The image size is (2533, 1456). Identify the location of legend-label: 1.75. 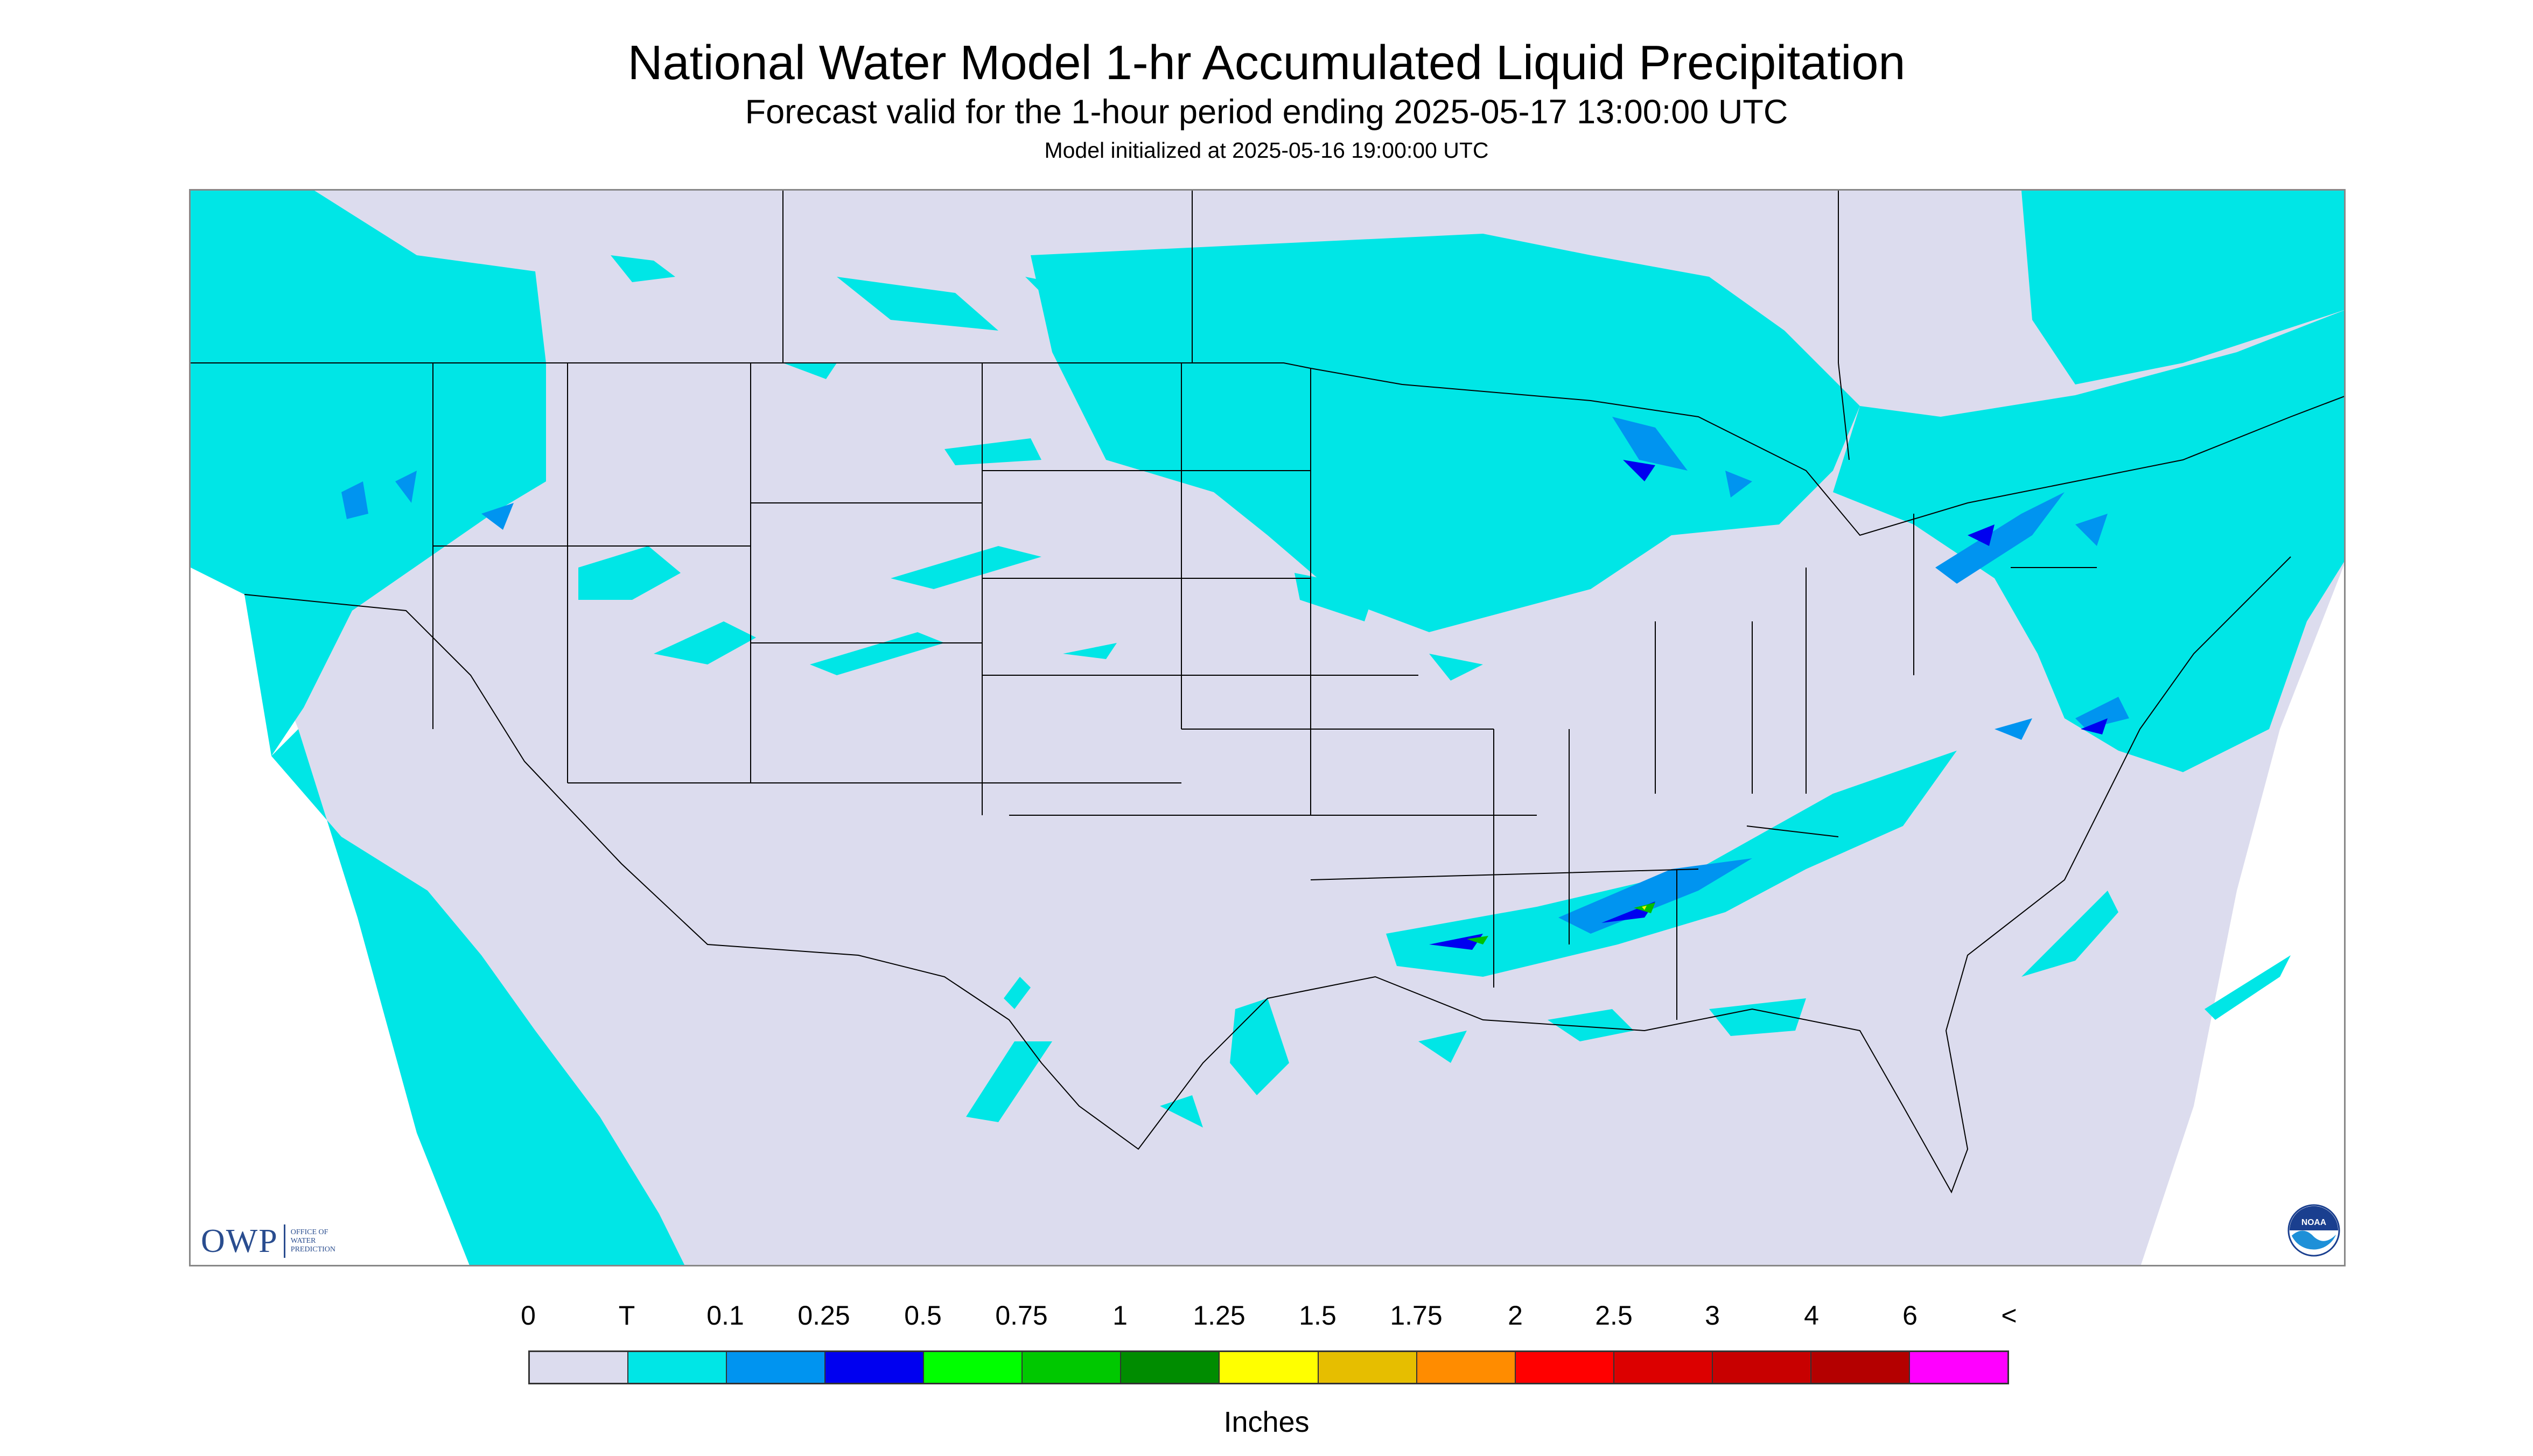
(1417, 1315).